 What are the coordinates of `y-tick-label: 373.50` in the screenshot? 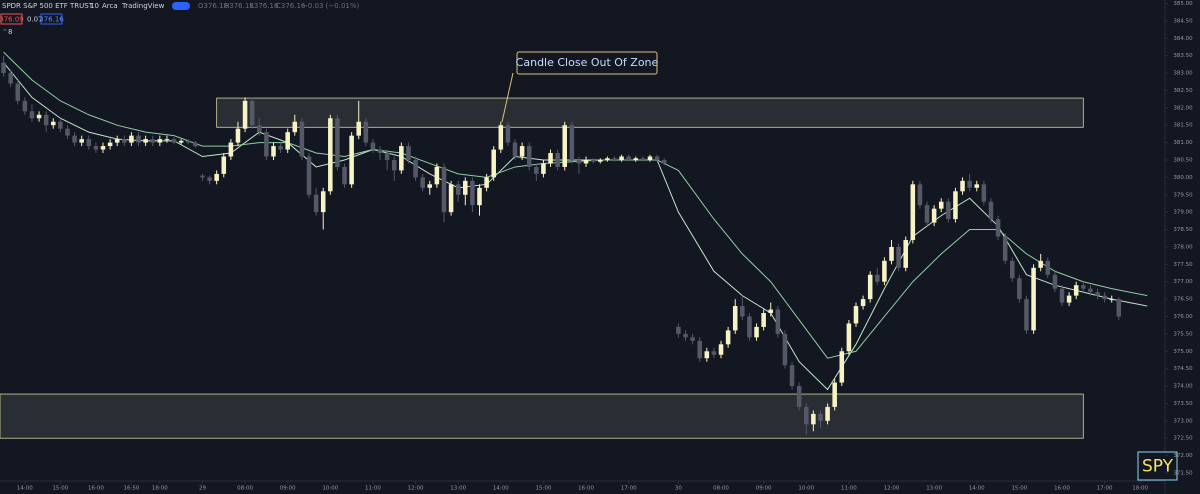 It's located at (1183, 404).